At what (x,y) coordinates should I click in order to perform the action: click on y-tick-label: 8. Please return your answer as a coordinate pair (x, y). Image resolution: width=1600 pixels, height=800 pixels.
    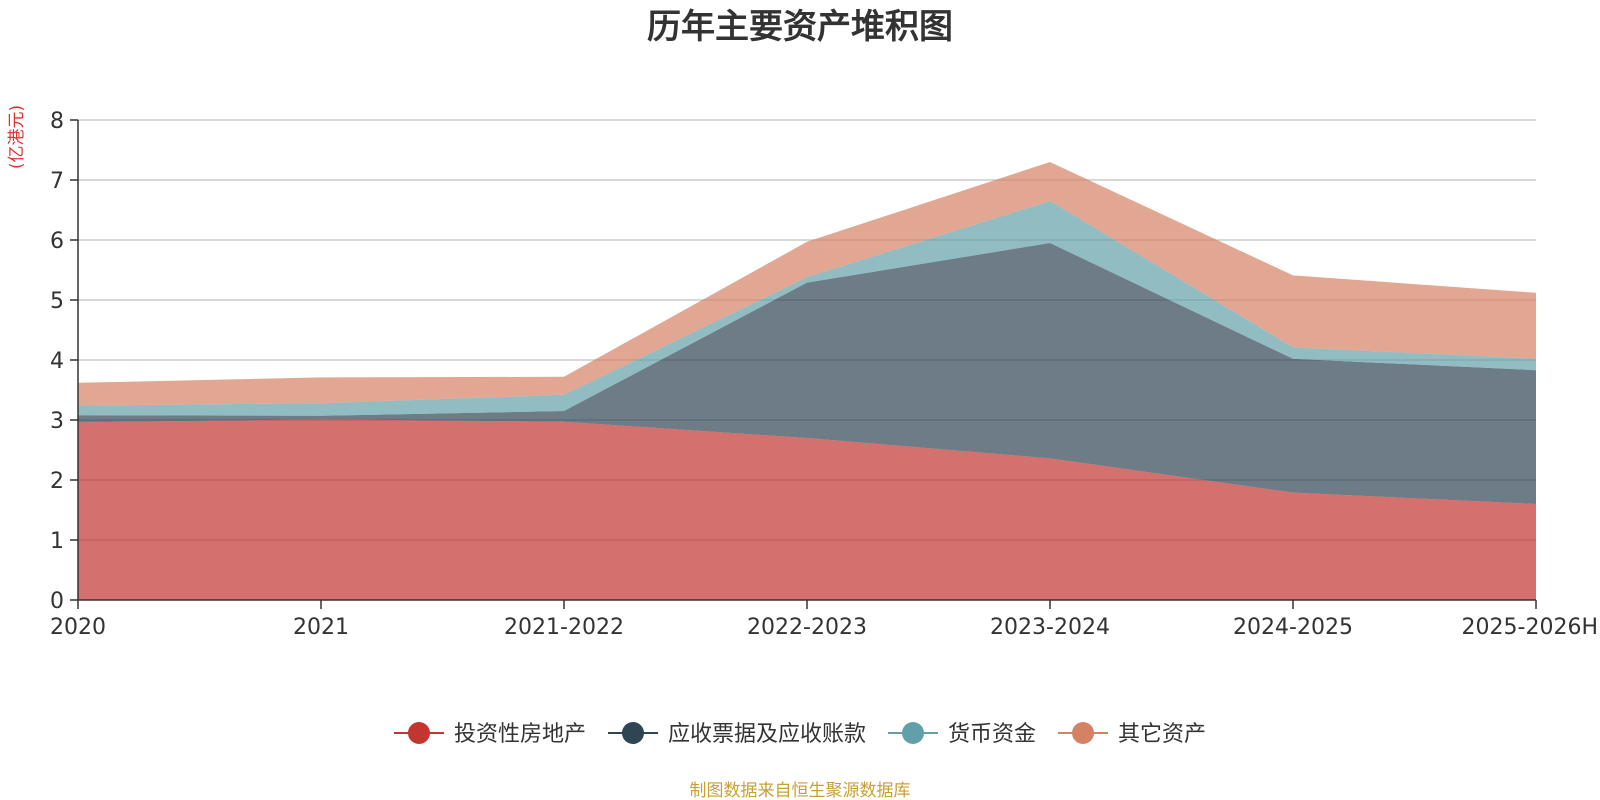
    Looking at the image, I should click on (57, 121).